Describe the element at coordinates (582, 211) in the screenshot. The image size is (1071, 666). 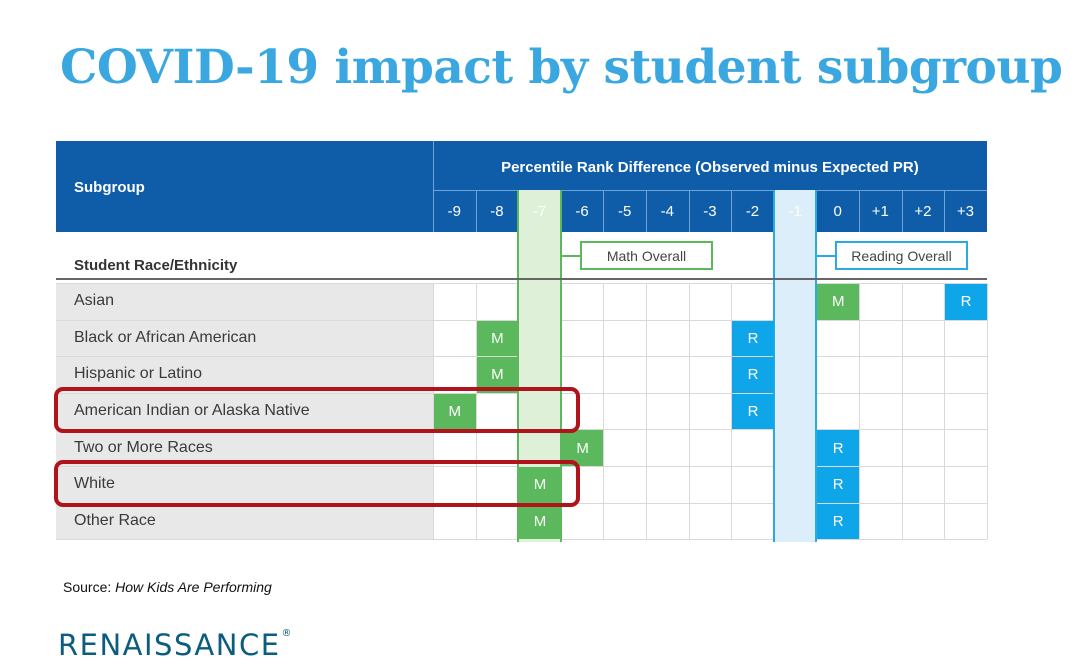
I see `column-label: -6` at that location.